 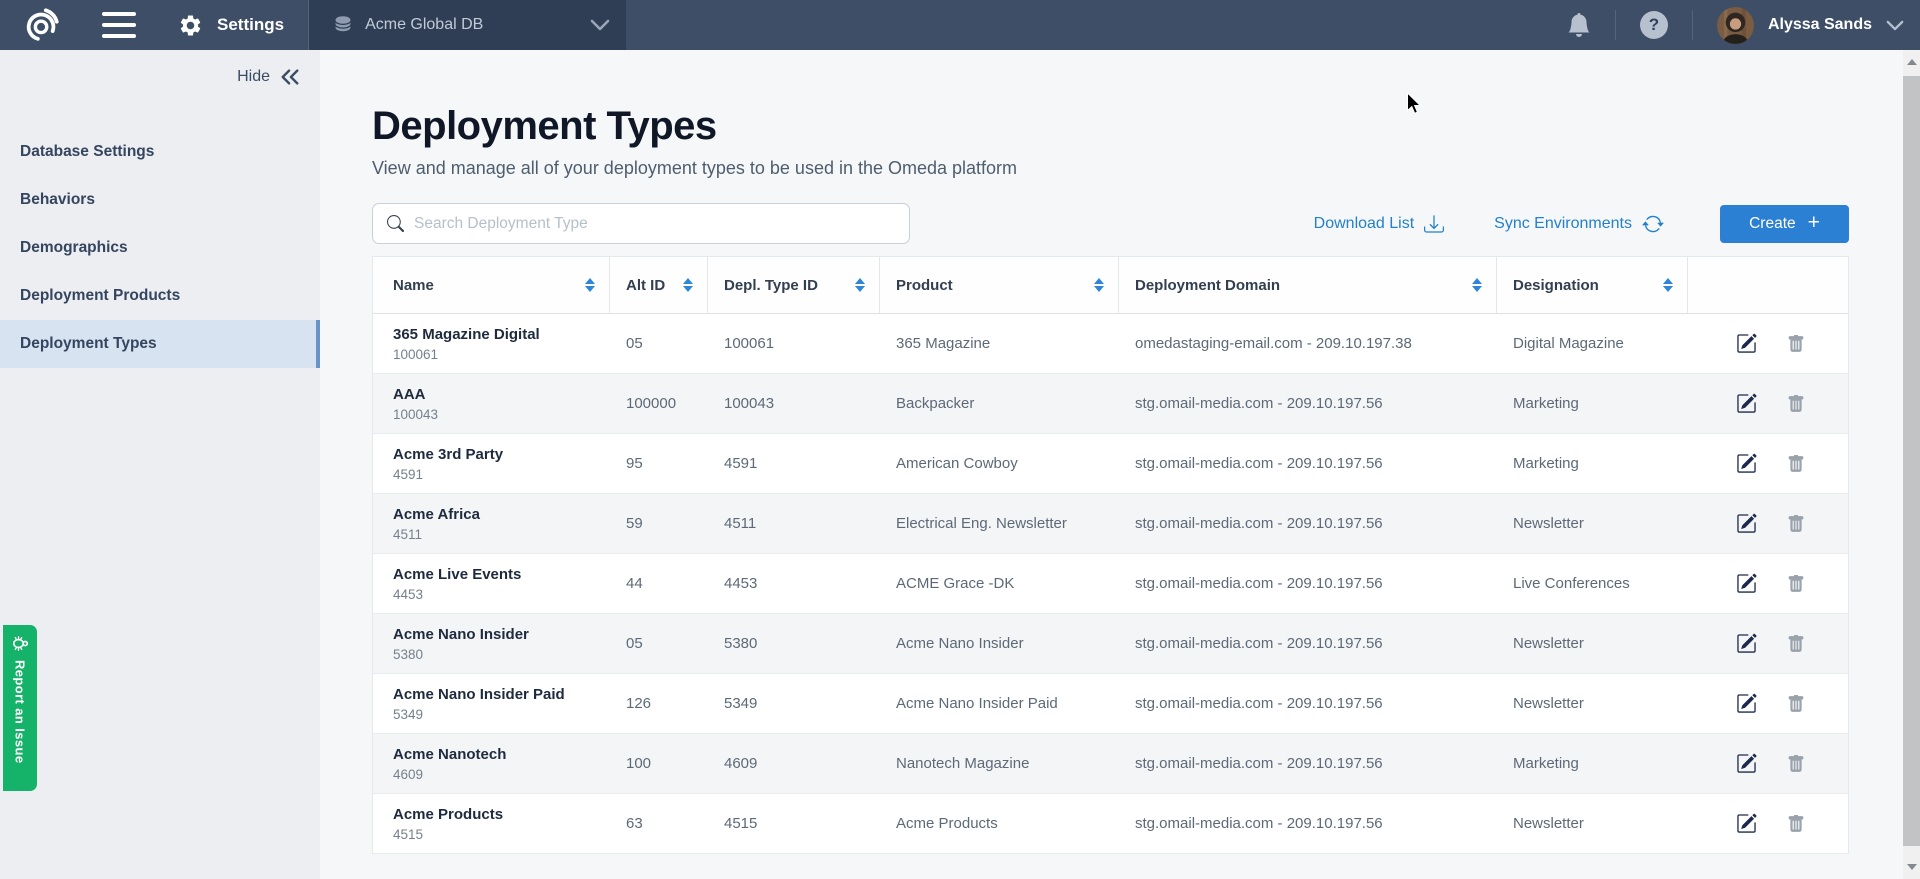 I want to click on scroll-up-button, so click(x=1911, y=62).